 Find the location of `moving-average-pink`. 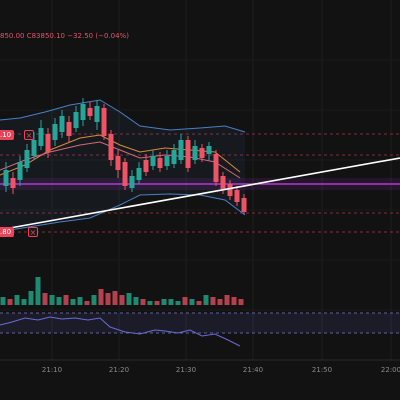

moving-average-pink is located at coordinates (120, 160).